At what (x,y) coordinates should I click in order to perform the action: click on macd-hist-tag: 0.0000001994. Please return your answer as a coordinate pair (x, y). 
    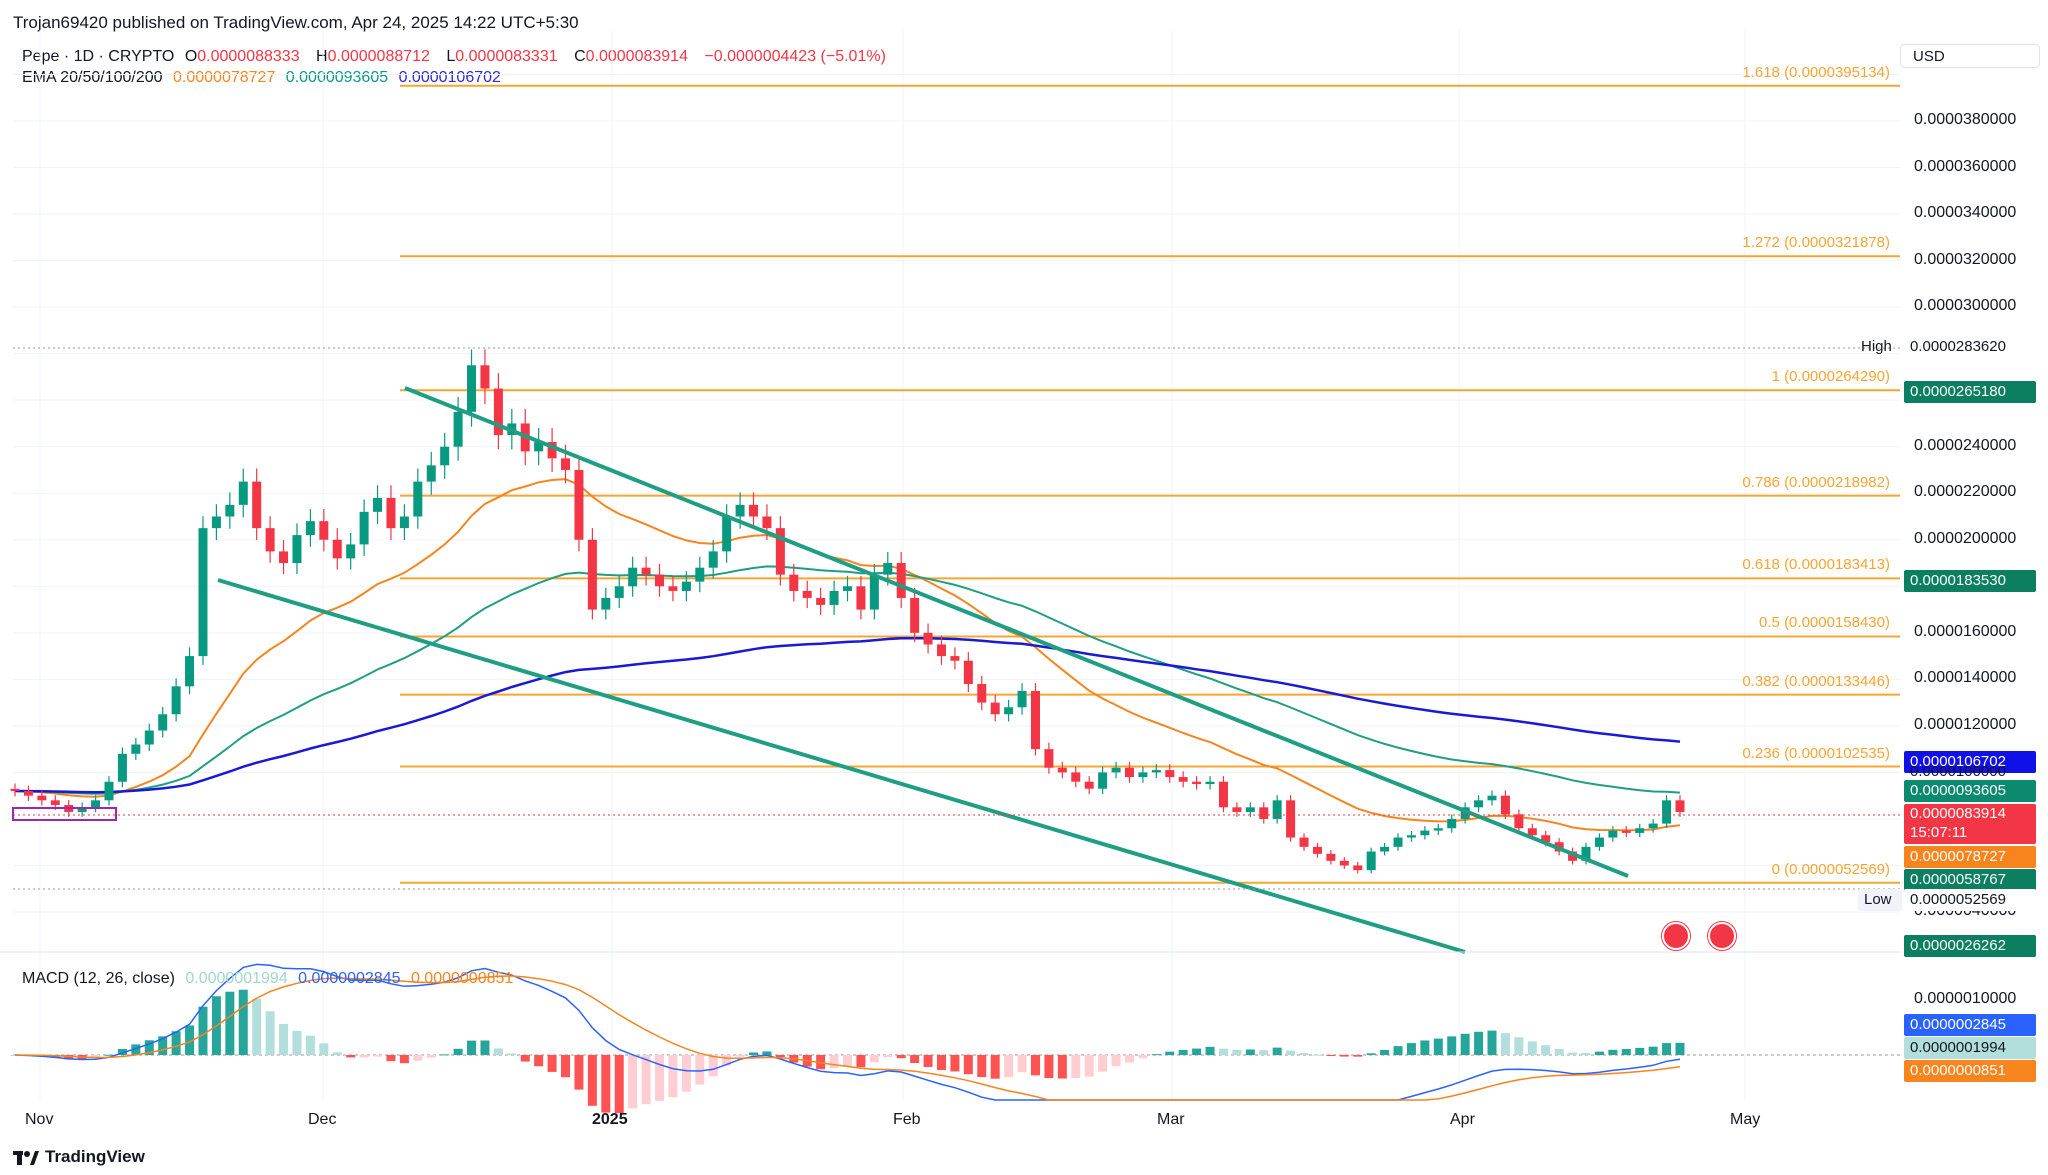
    Looking at the image, I should click on (1970, 1048).